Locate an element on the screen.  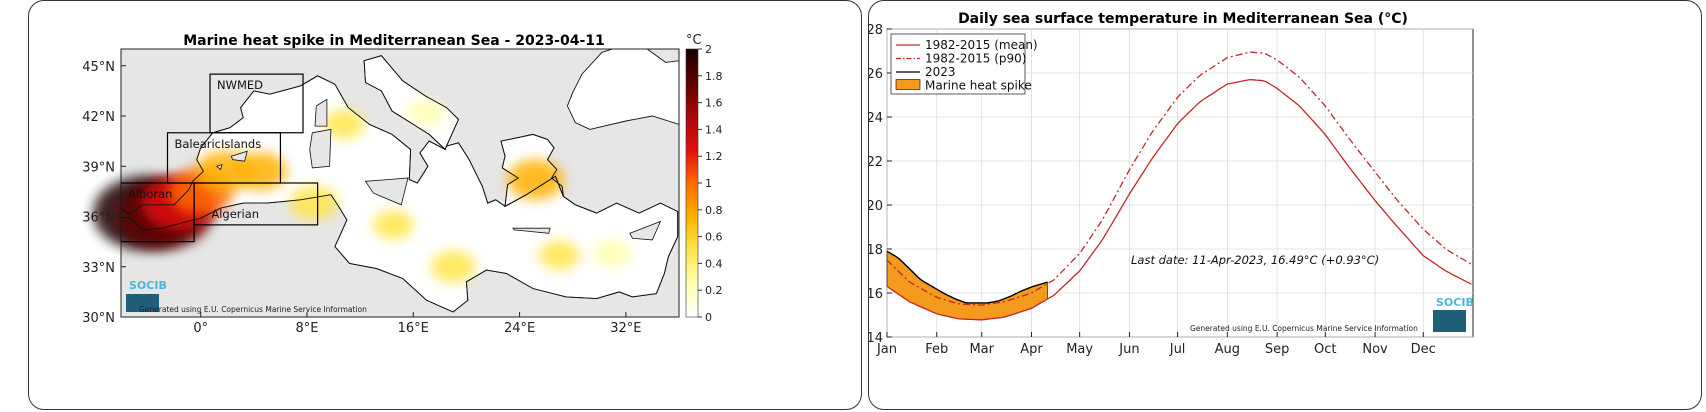
legend-label: Marine heat spike is located at coordinates (978, 86).